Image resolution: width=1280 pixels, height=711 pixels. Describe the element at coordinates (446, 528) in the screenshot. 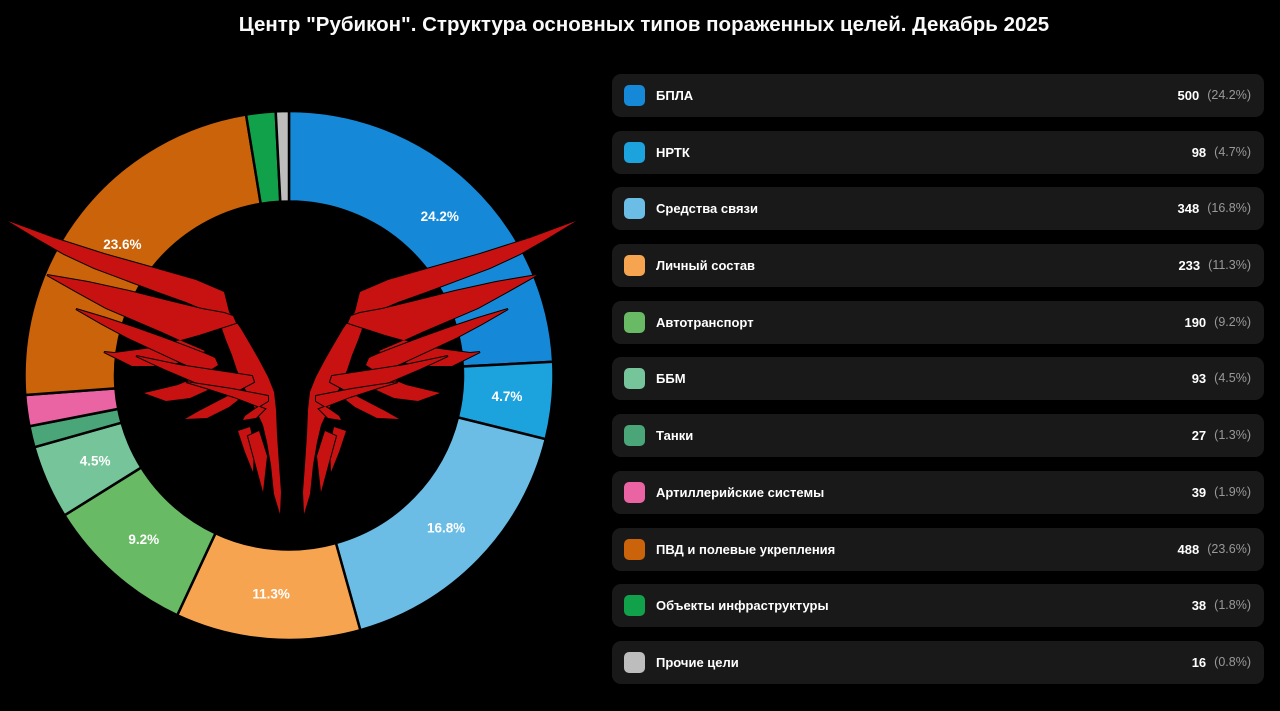

I see `svg-text: 16.8%` at that location.